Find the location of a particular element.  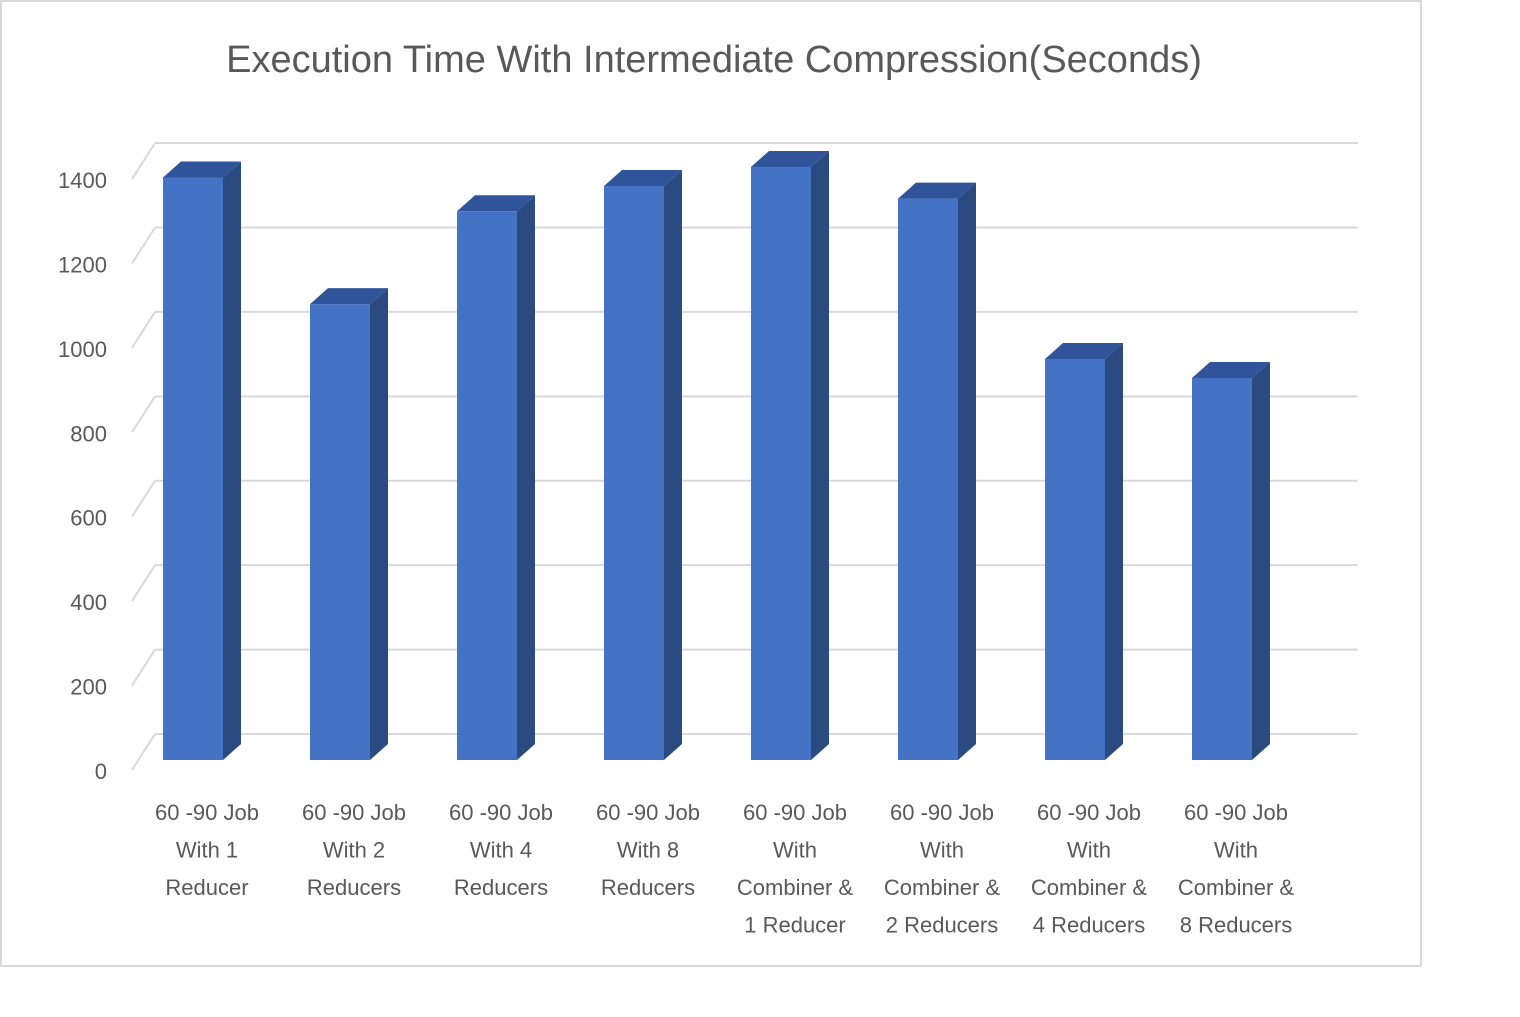

y-tick-label: 0 is located at coordinates (101, 771).